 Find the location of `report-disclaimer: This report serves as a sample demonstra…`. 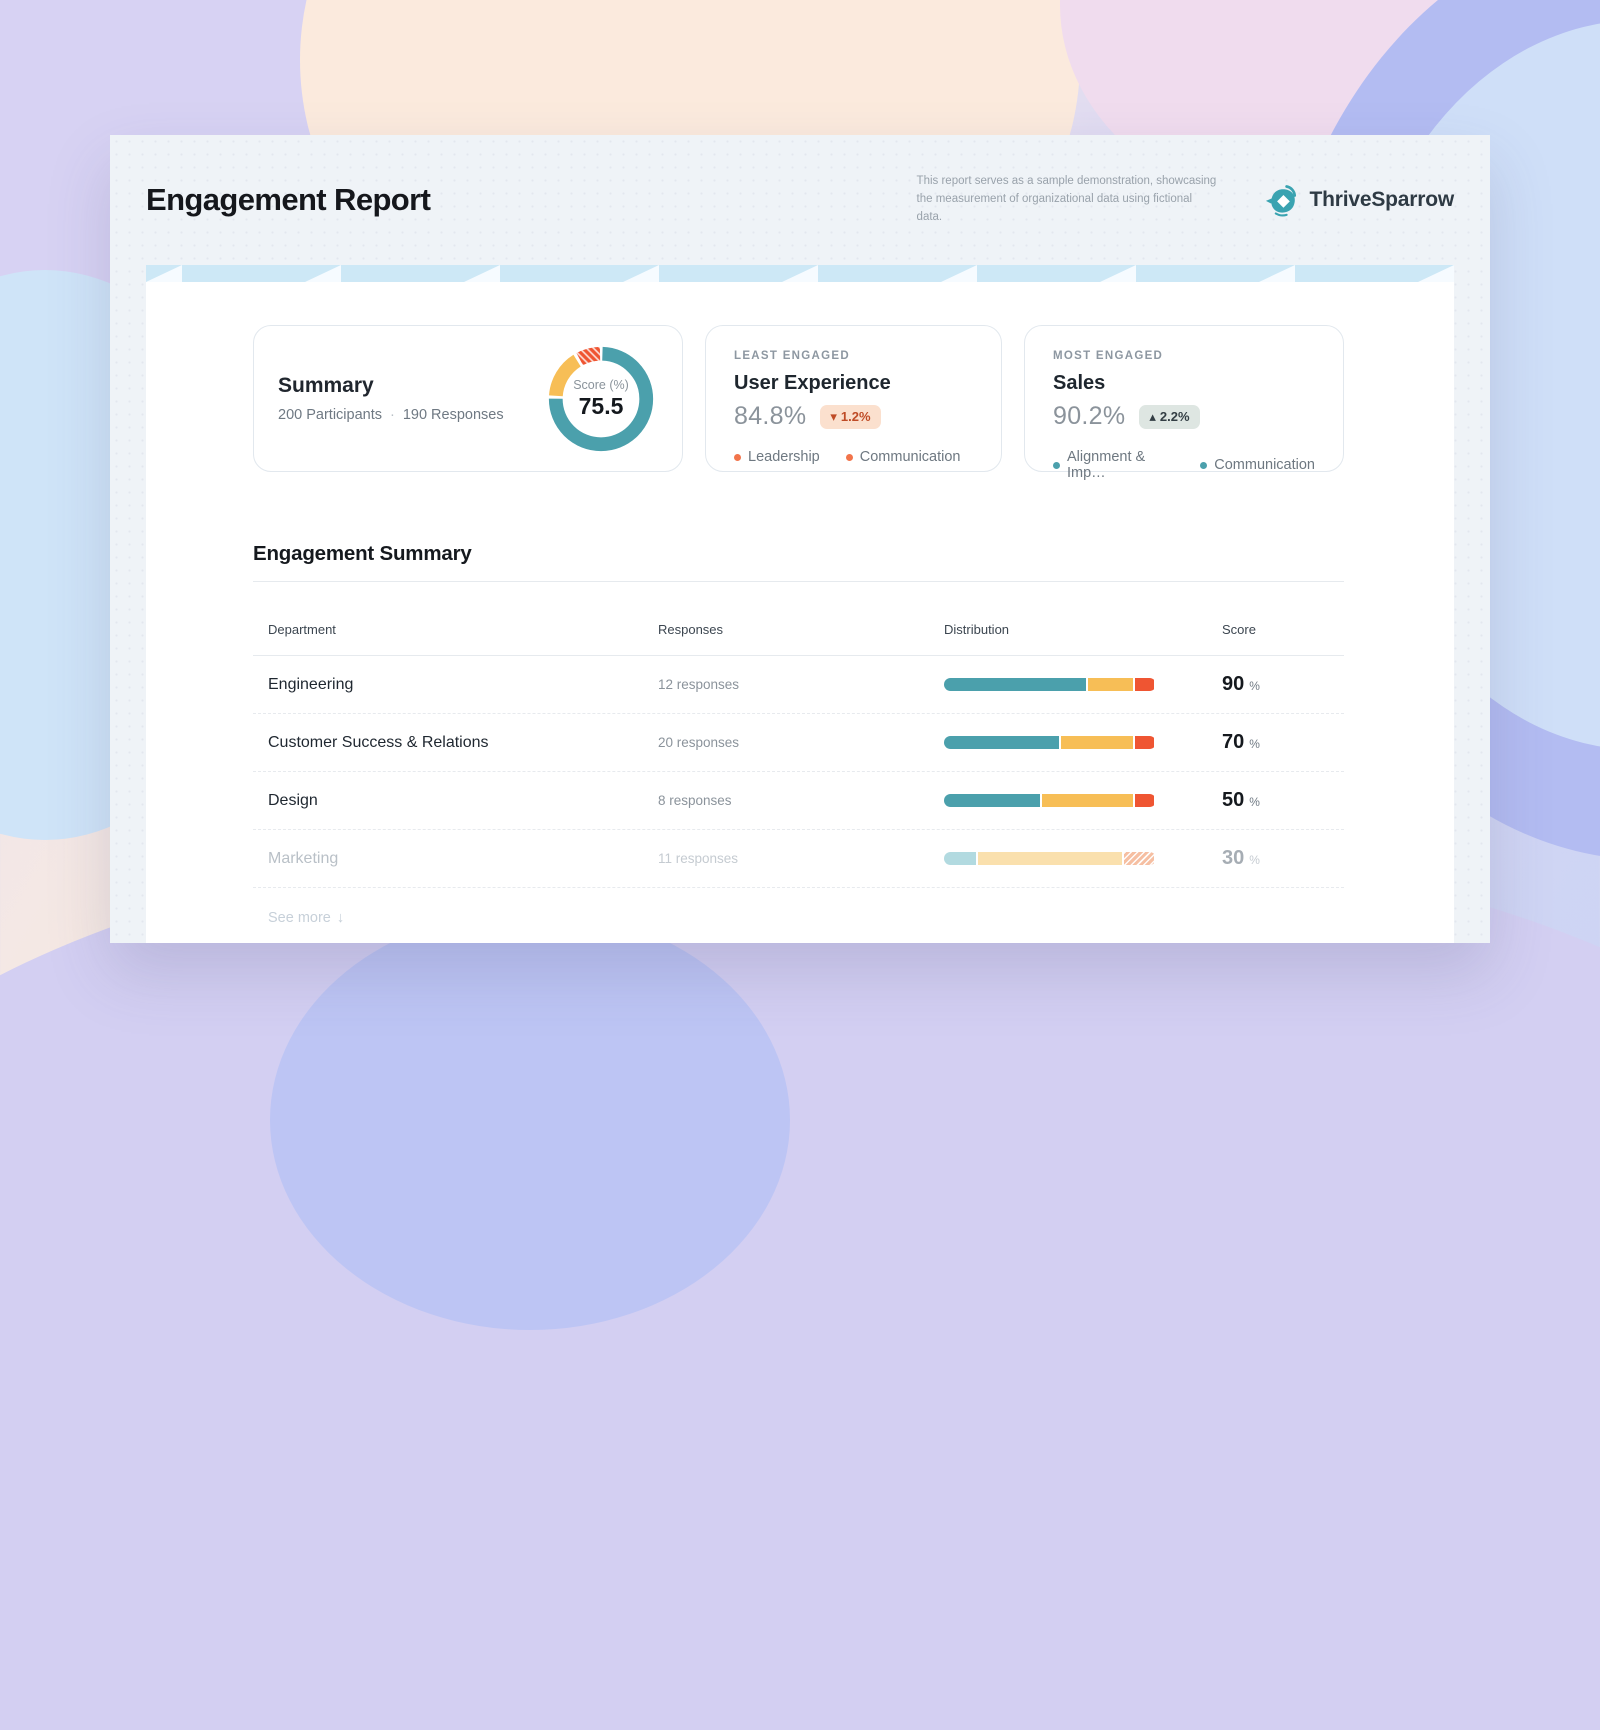

report-disclaimer: This report serves as a sample demonstra… is located at coordinates (1066, 199).